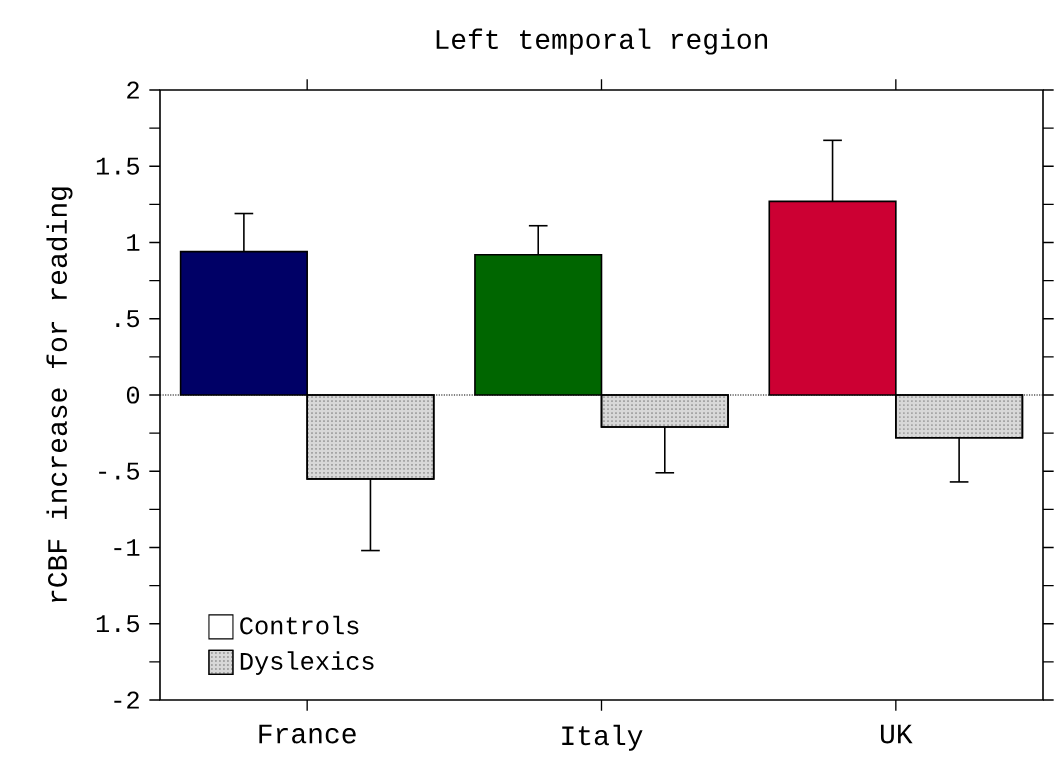  I want to click on x-tick-label: Italy, so click(602, 737).